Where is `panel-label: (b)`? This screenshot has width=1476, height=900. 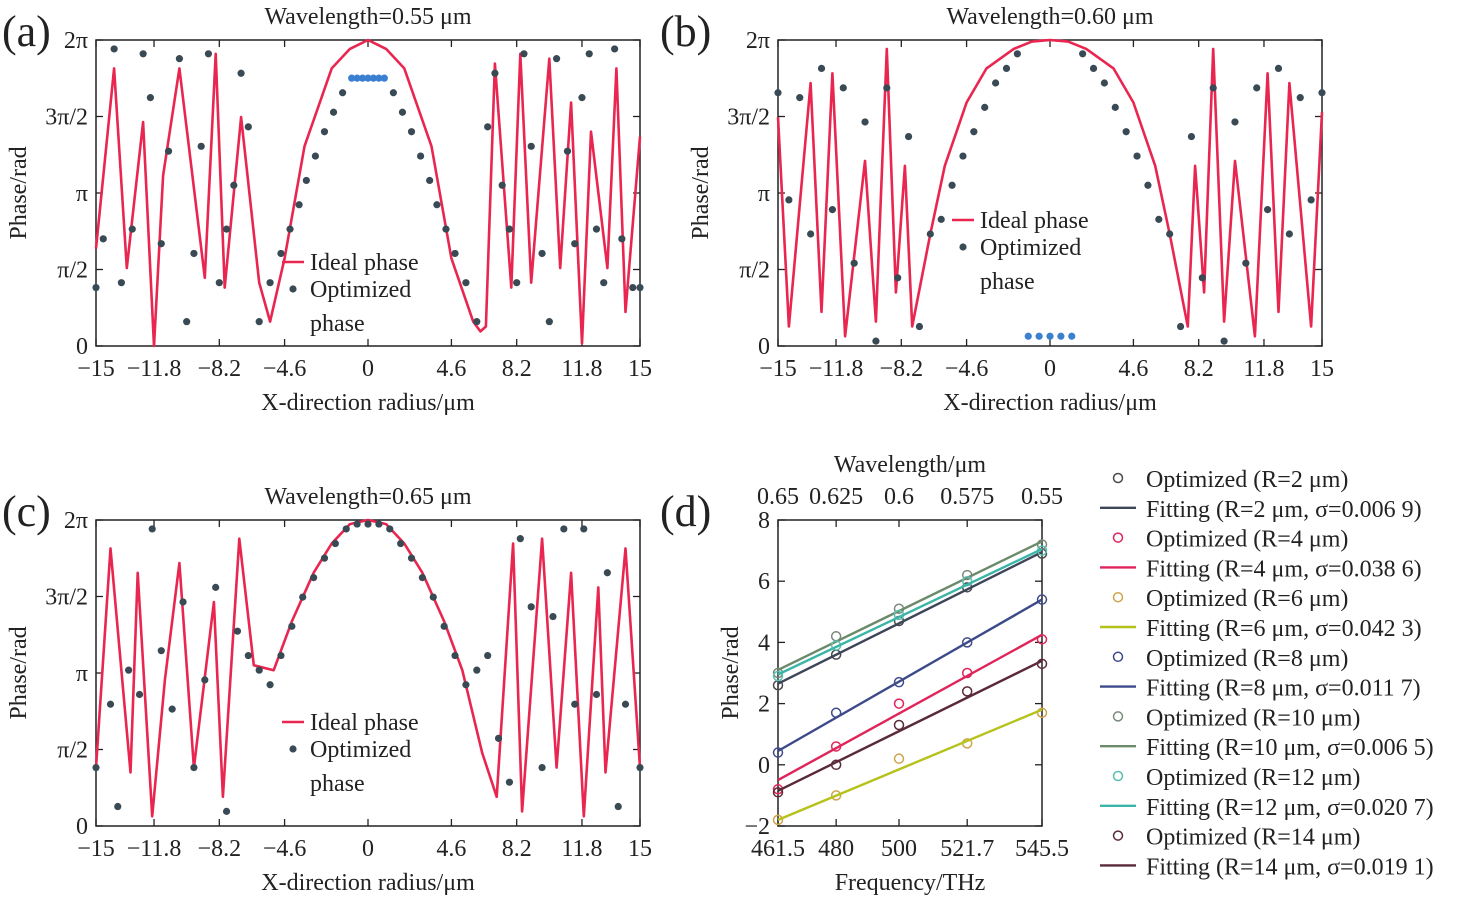 panel-label: (b) is located at coordinates (685, 31).